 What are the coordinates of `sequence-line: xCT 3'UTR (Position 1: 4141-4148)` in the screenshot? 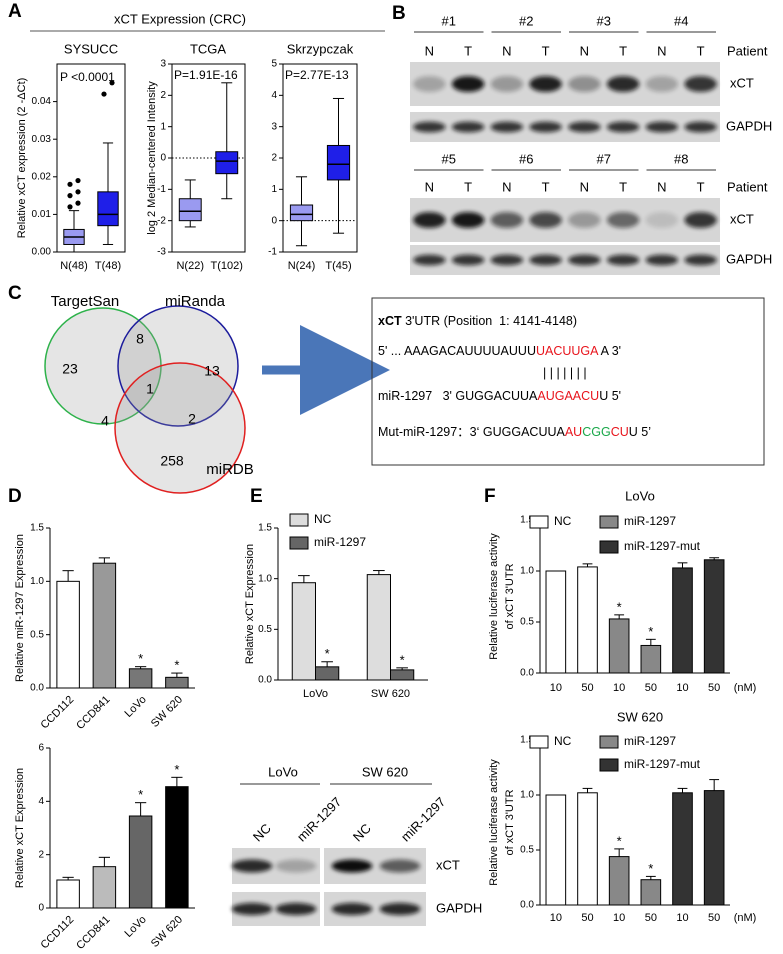 It's located at (477, 321).